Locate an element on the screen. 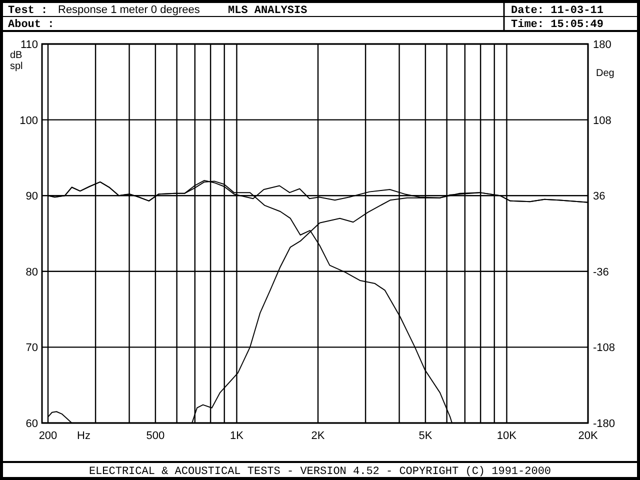 This screenshot has height=480, width=640. x-axis-title: Hz is located at coordinates (83, 436).